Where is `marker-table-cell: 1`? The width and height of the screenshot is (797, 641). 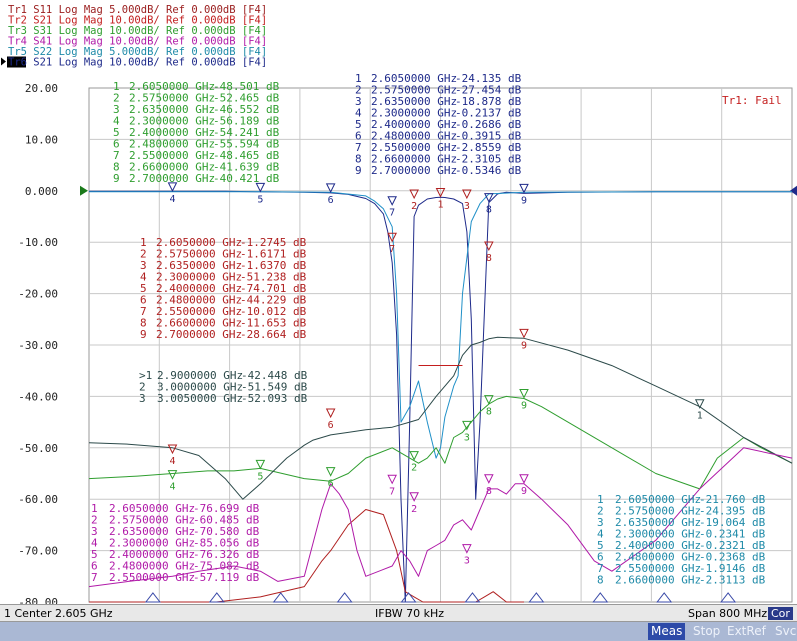
marker-table-cell: 1 is located at coordinates (116, 86).